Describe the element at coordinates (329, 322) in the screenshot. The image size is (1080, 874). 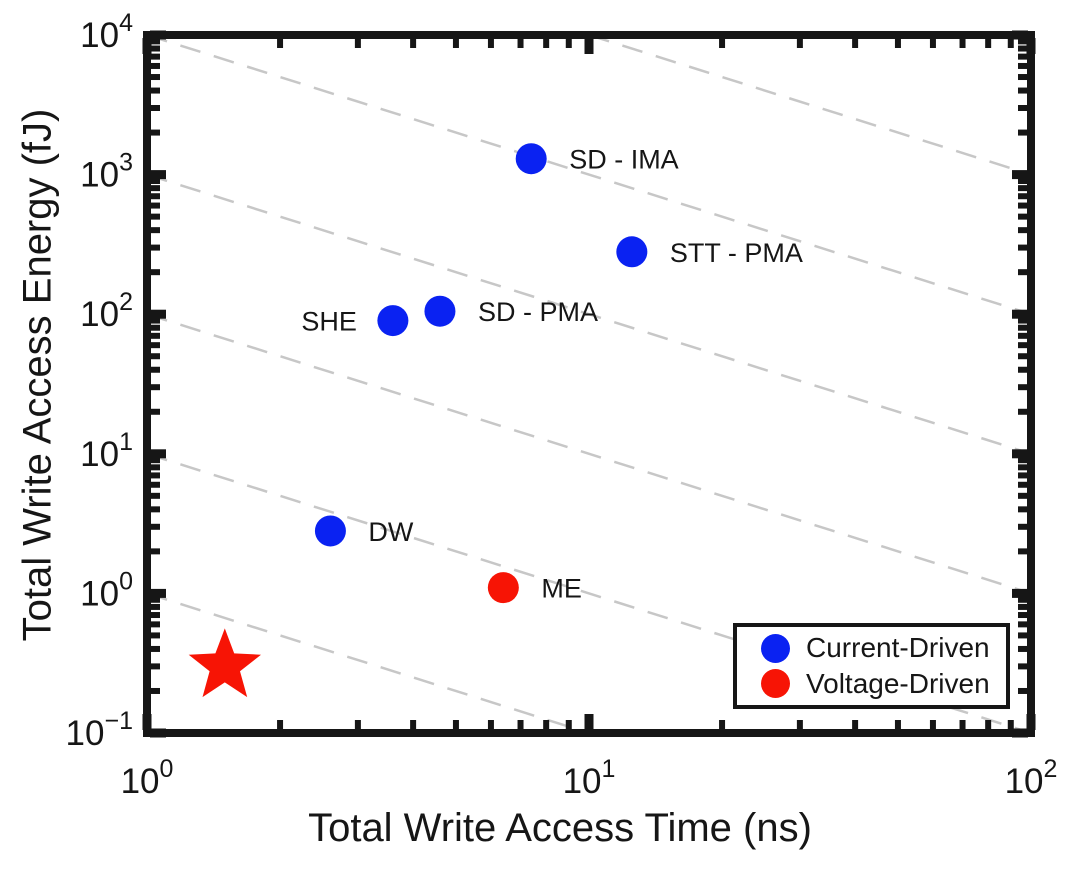
I see `point-label-she: SHE` at that location.